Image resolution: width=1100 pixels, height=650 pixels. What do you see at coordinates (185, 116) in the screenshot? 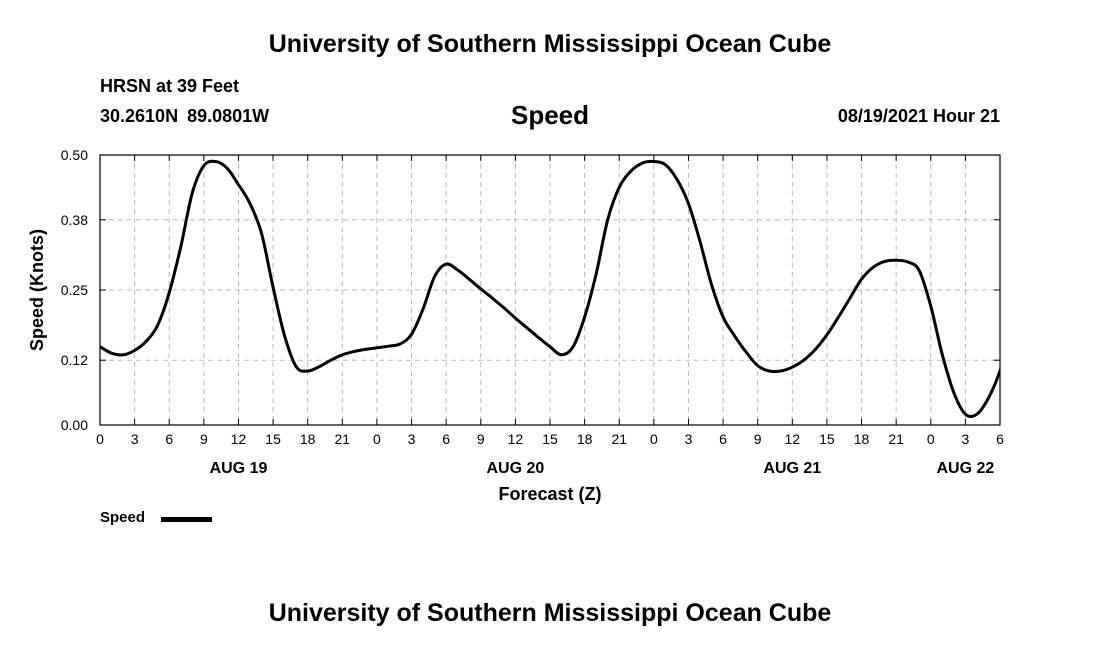
I see `coordinates-label: 30.2610N 89.0801W` at bounding box center [185, 116].